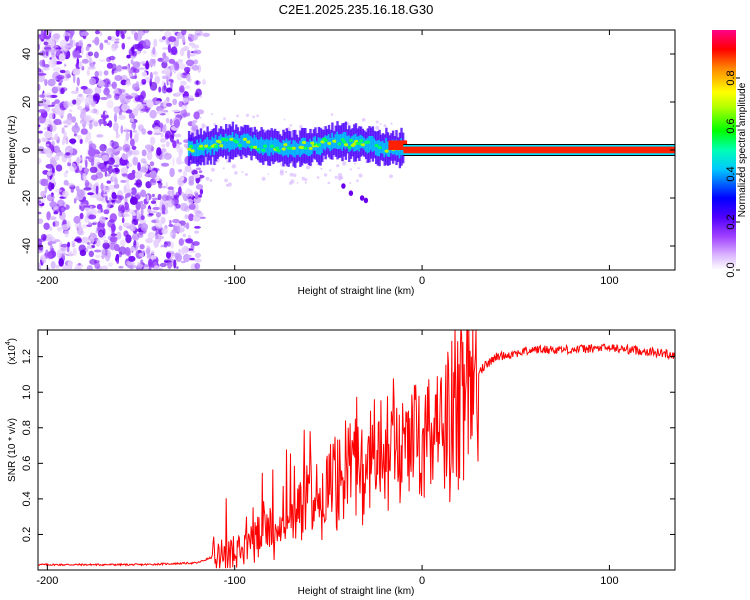 The image size is (750, 600). I want to click on snr-ytick-label: 0.6, so click(27, 463).